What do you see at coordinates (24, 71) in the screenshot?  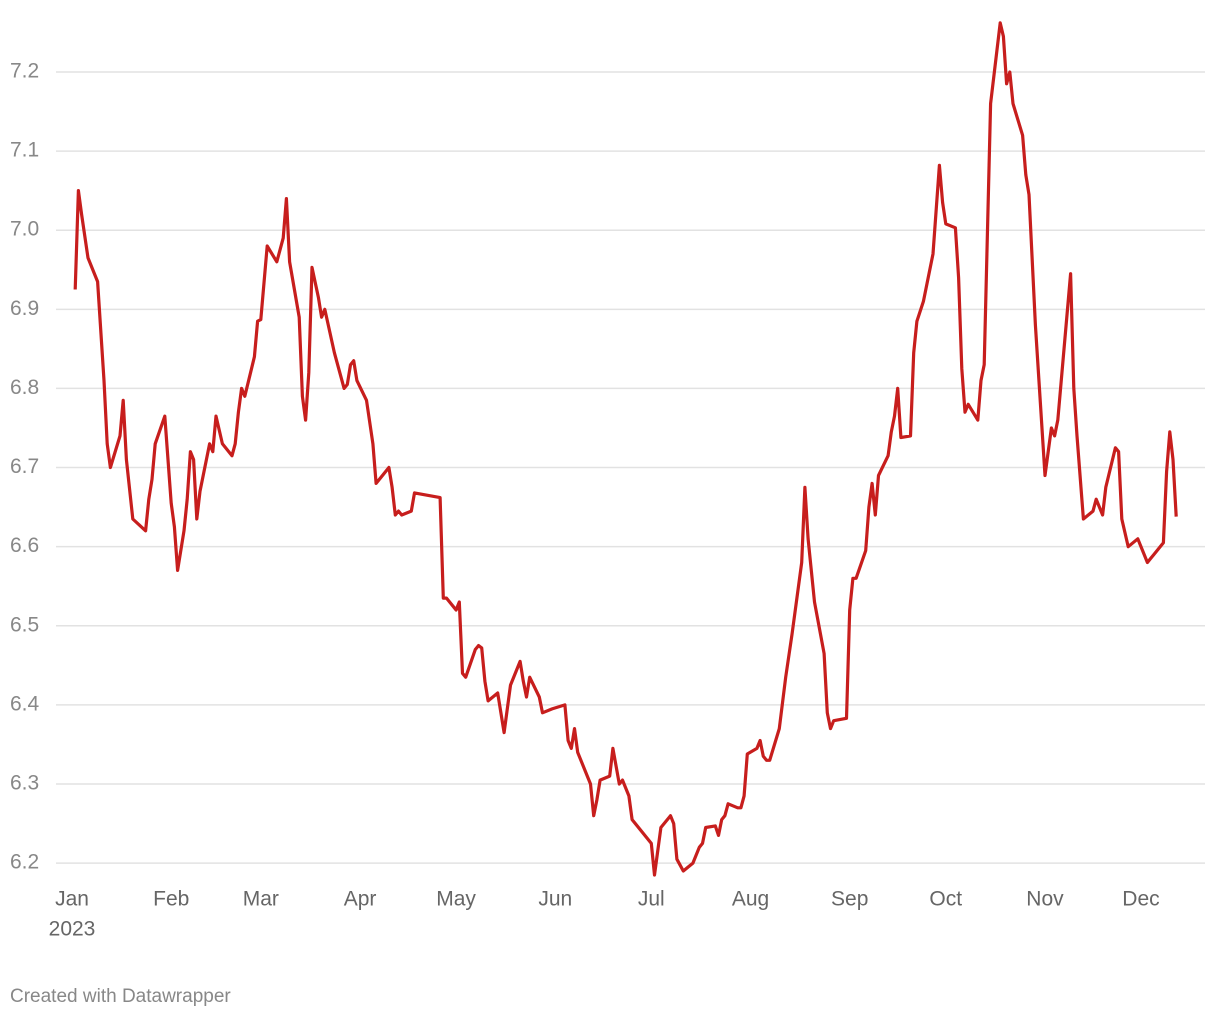 I see `y-tick-label: 7.2` at bounding box center [24, 71].